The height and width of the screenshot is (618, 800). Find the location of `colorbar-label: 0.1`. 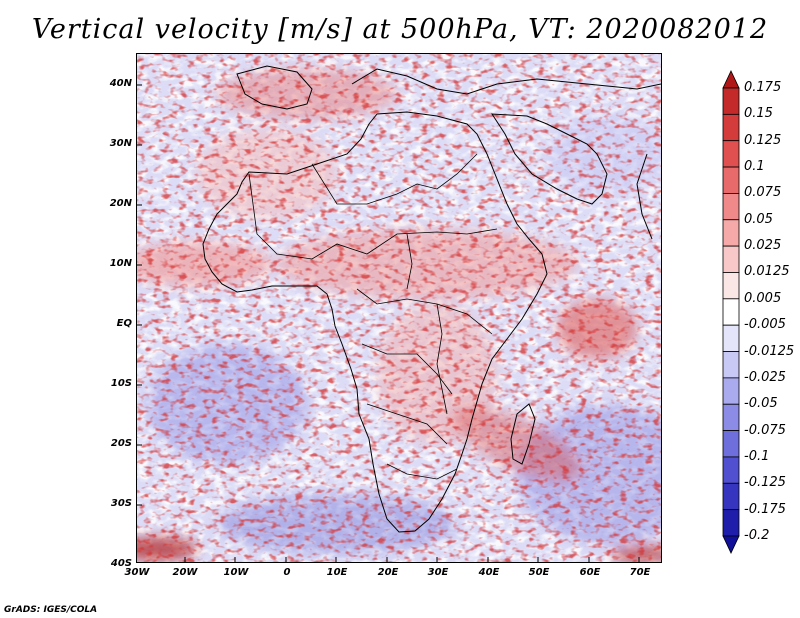

colorbar-label: 0.1 is located at coordinates (754, 167).